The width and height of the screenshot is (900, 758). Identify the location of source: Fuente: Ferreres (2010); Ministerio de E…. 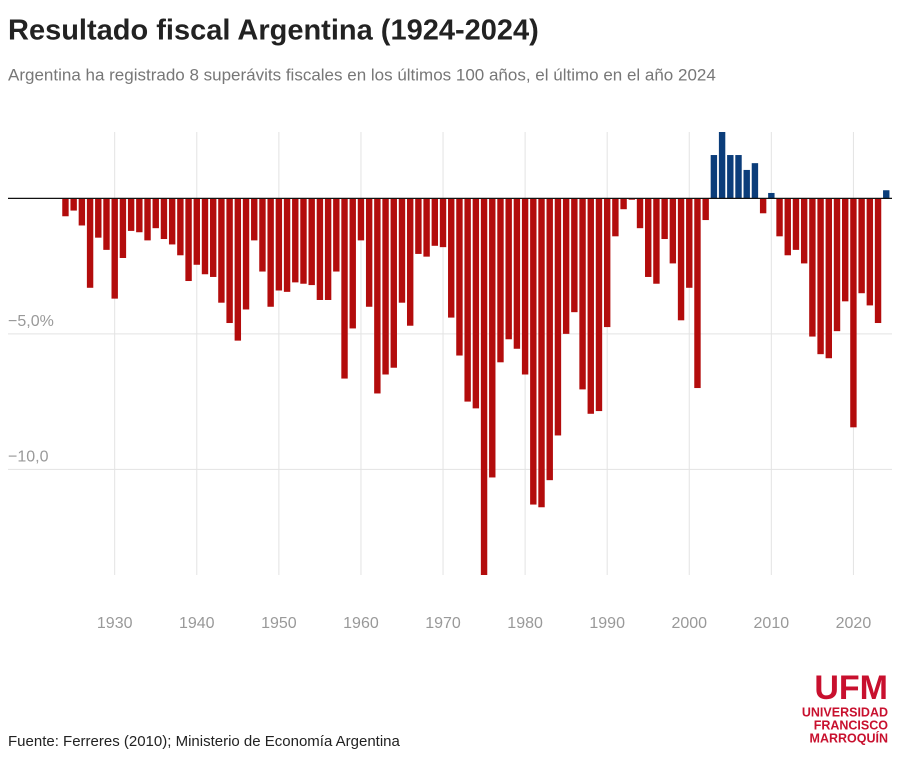
(204, 741).